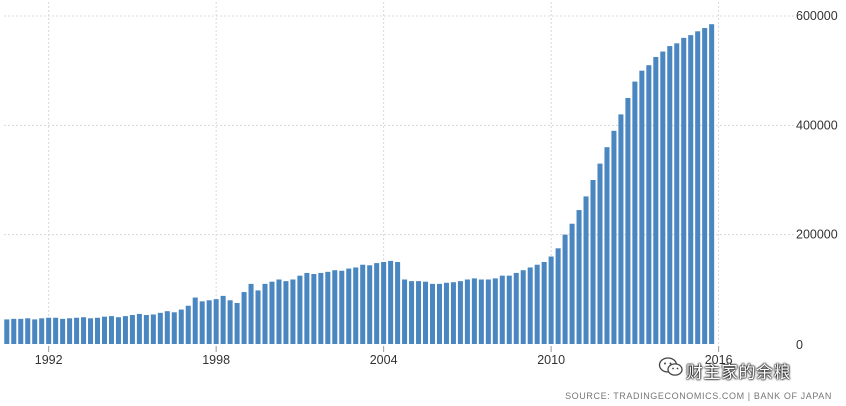 This screenshot has width=846, height=406. I want to click on x-axis-ticks: 1992 1998 2004 2010 2016, so click(384, 356).